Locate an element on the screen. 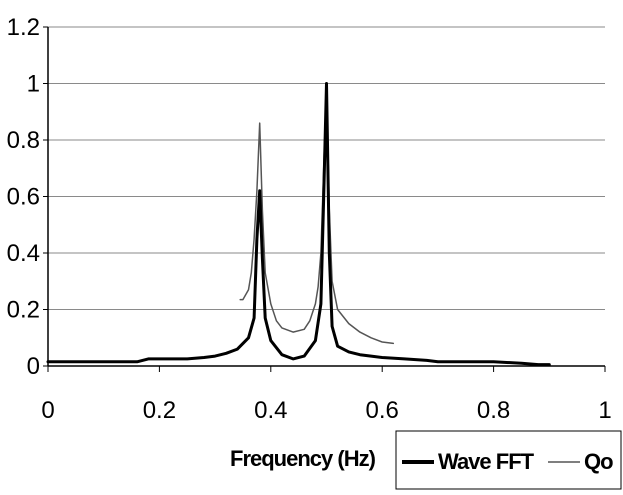  x-tick-label: 0.8 is located at coordinates (493, 410).